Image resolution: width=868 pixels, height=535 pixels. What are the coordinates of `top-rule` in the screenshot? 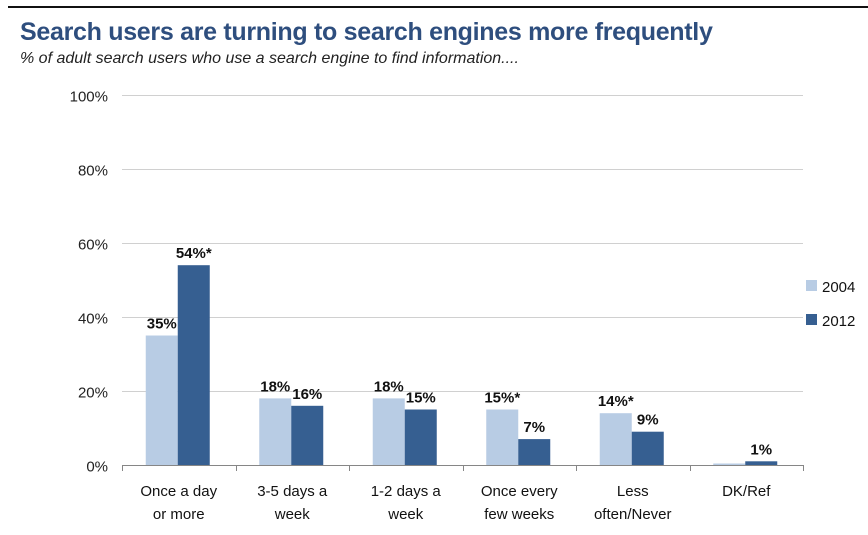 It's located at (438, 7).